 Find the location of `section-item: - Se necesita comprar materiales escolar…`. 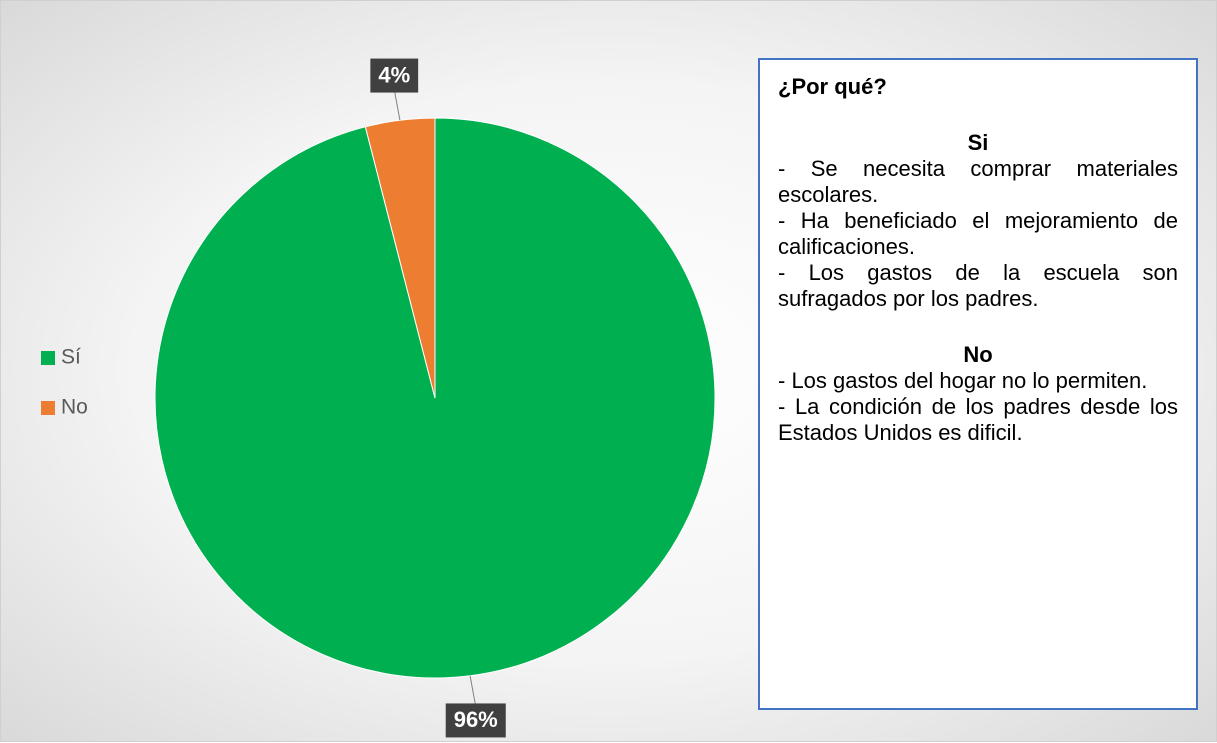

section-item: - Se necesita comprar materiales escolar… is located at coordinates (978, 181).